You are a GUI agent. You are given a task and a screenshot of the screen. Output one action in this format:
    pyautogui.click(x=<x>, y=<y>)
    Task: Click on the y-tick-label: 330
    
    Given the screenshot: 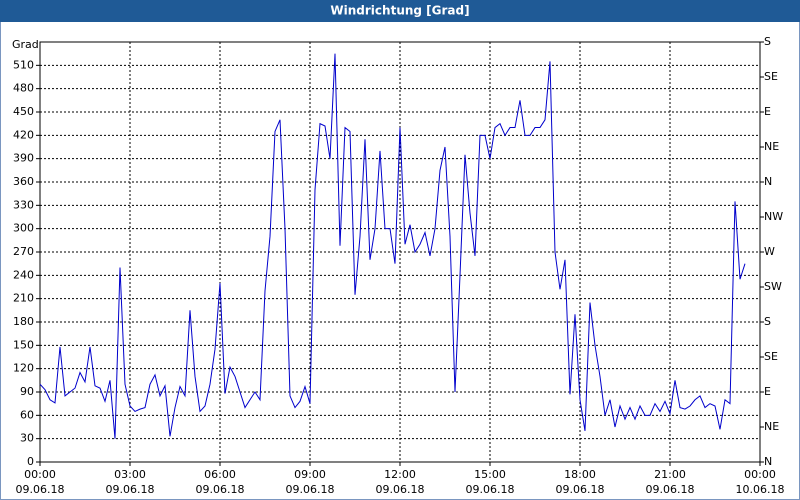 What is the action you would take?
    pyautogui.click(x=23, y=204)
    